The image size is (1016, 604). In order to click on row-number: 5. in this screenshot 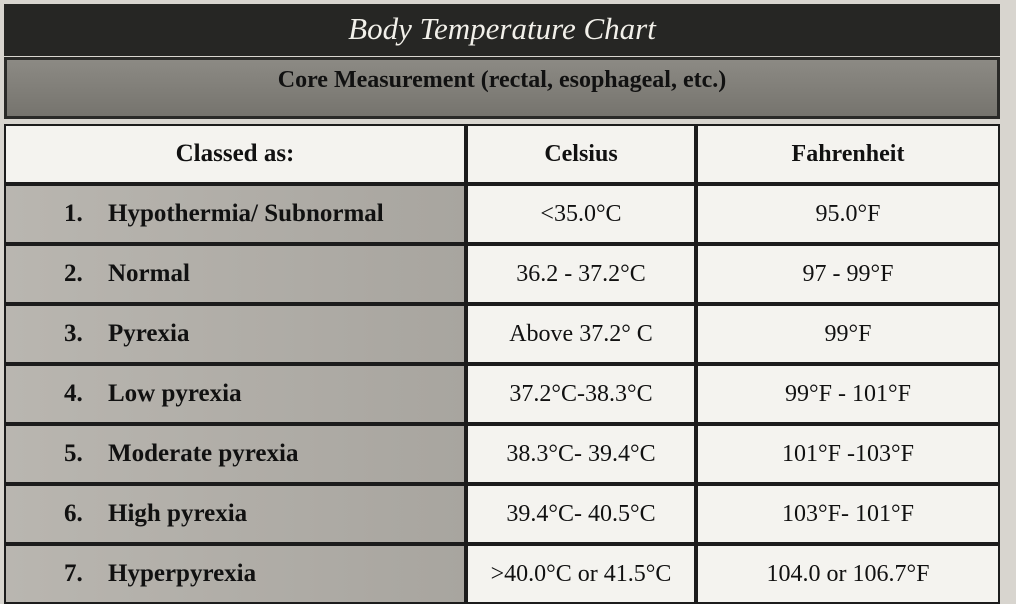, I will do `click(73, 453)`.